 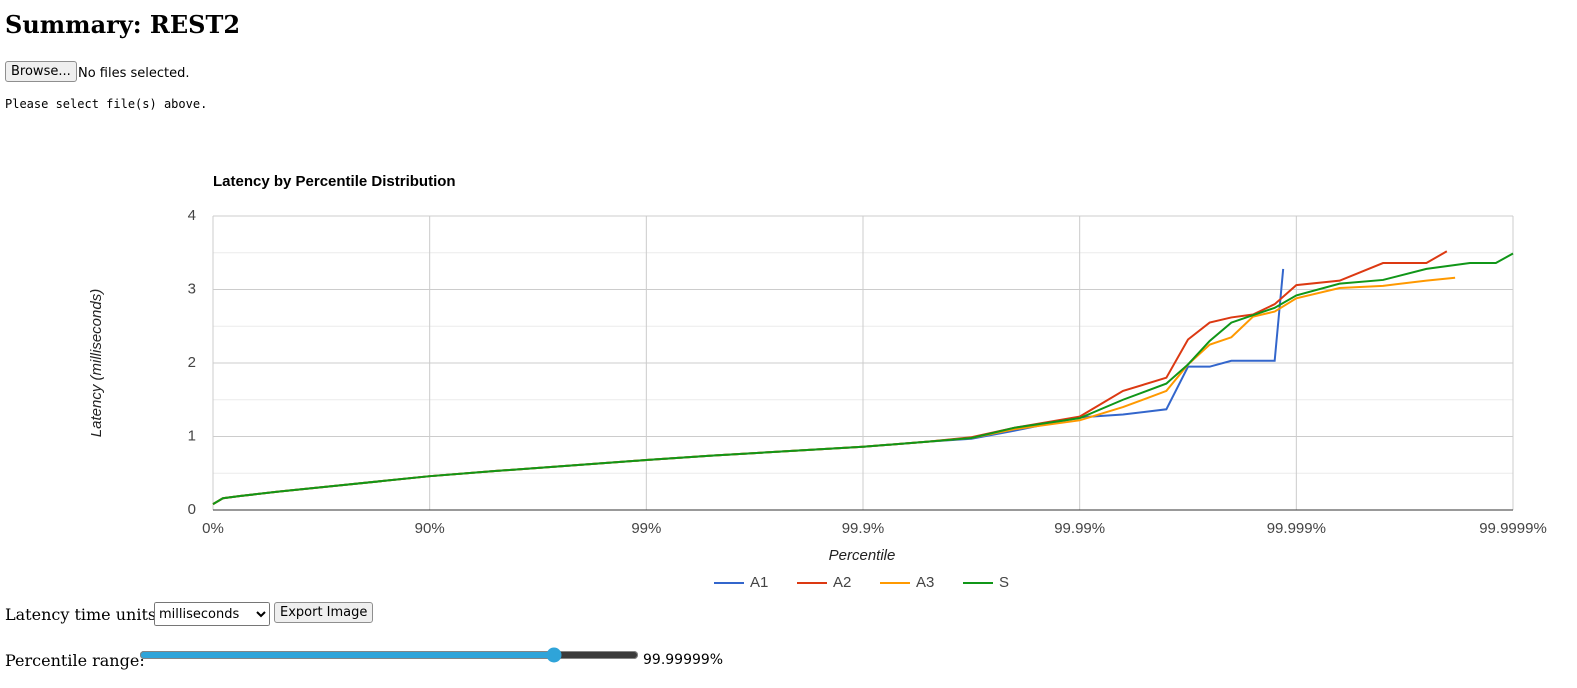 I want to click on heading: Summary: REST2, so click(x=123, y=24).